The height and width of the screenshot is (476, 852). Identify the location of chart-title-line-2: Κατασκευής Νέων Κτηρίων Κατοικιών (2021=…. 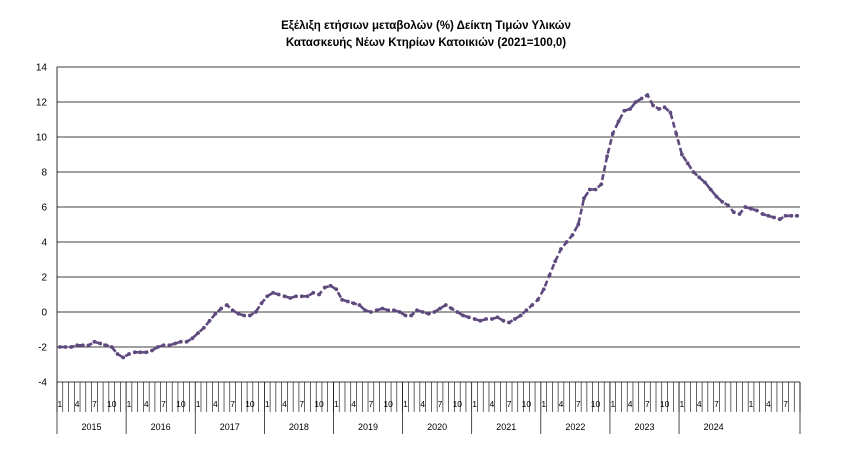
(426, 43).